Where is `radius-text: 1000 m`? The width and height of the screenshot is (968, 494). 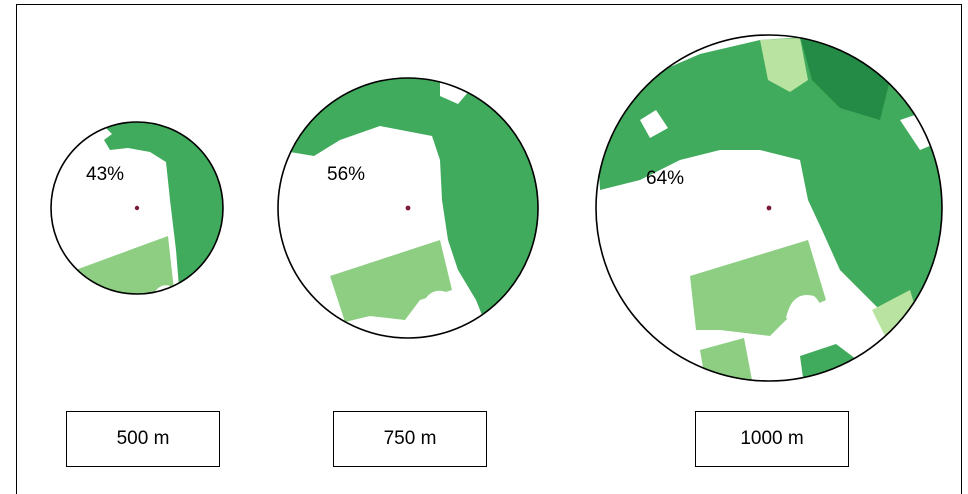 radius-text: 1000 m is located at coordinates (772, 438).